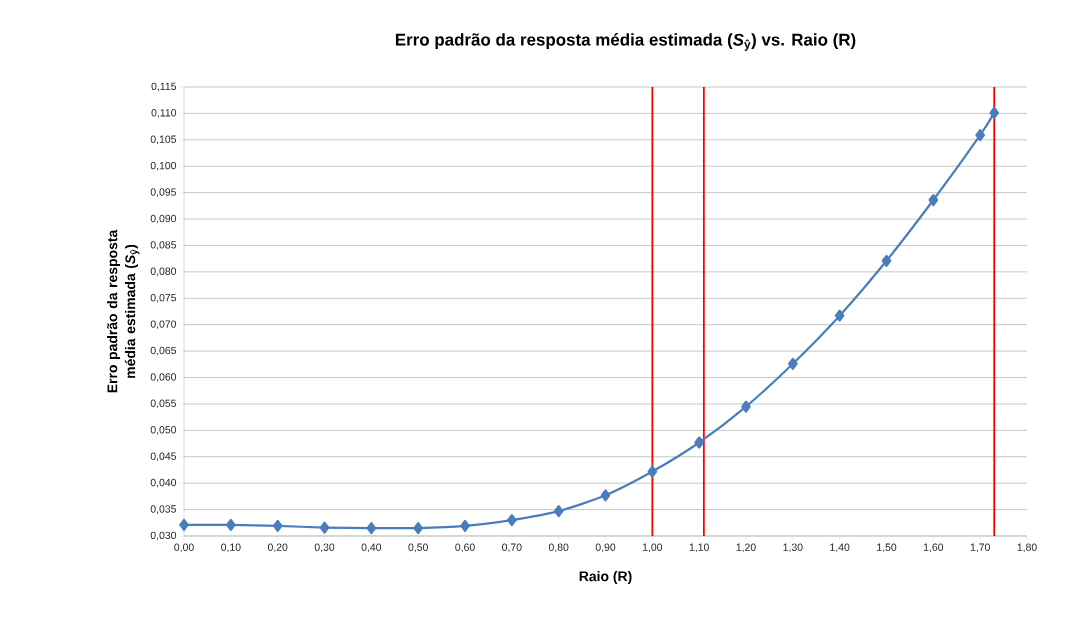 Image resolution: width=1090 pixels, height=628 pixels. What do you see at coordinates (163, 509) in the screenshot?
I see `y-tick-label: 0,035` at bounding box center [163, 509].